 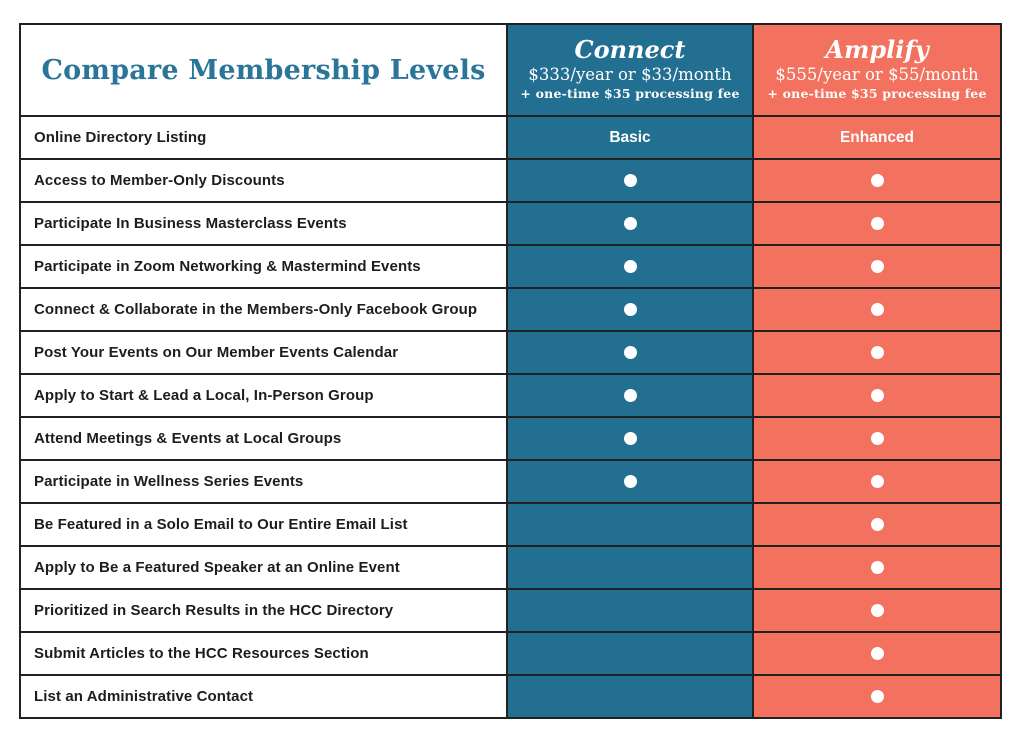 What do you see at coordinates (877, 50) in the screenshot?
I see `plan-name-amplify: Amplify` at bounding box center [877, 50].